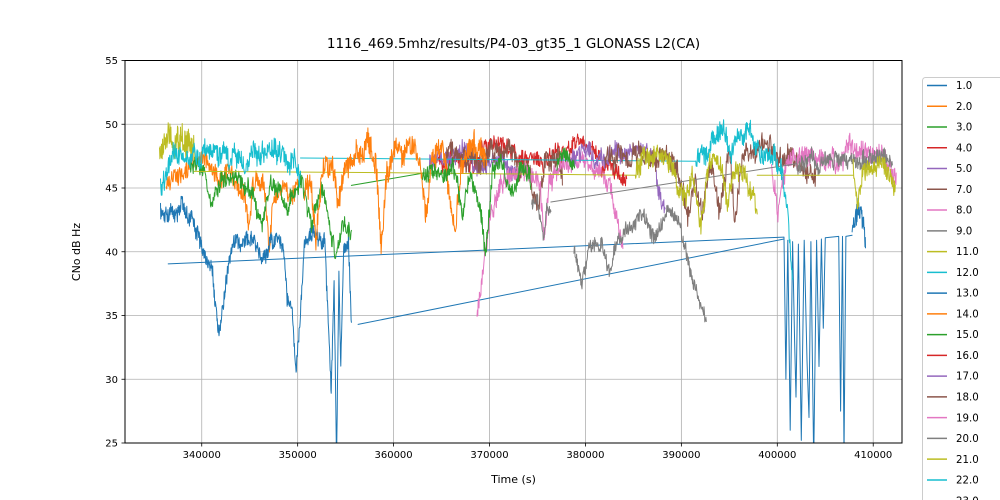  Describe the element at coordinates (111, 125) in the screenshot. I see `y-tick-label: 50` at that location.